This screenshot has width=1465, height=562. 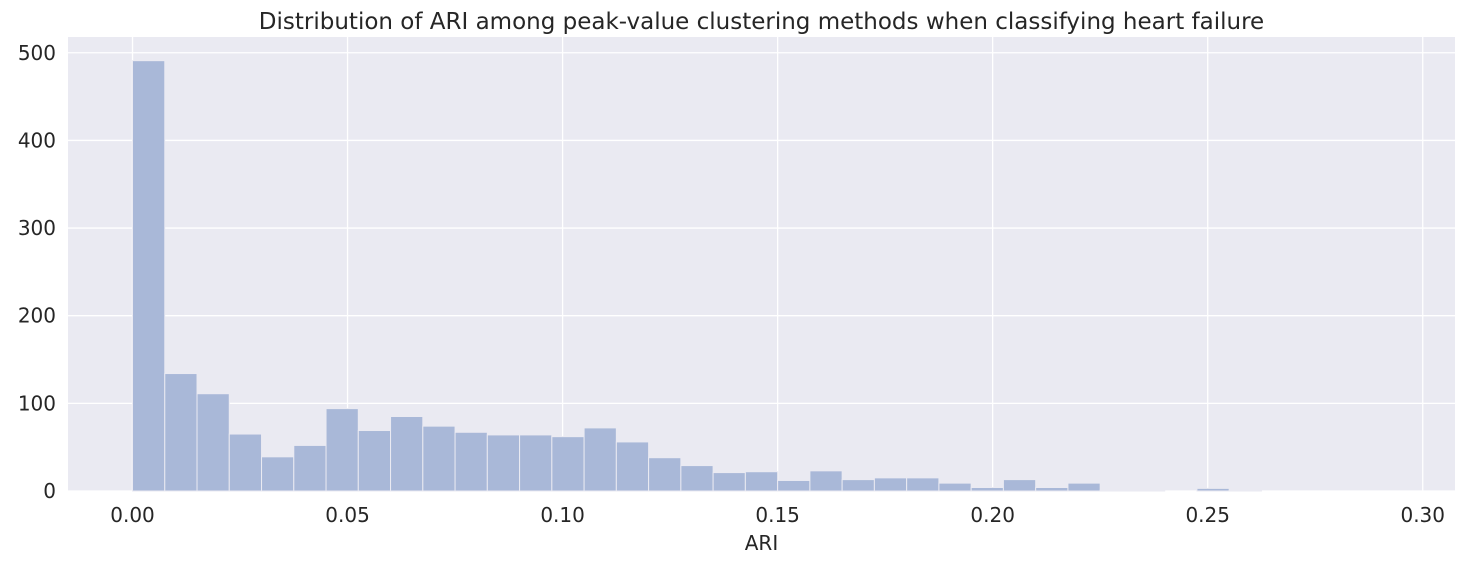 What do you see at coordinates (1207, 515) in the screenshot?
I see `x-tick-label: 0.25` at bounding box center [1207, 515].